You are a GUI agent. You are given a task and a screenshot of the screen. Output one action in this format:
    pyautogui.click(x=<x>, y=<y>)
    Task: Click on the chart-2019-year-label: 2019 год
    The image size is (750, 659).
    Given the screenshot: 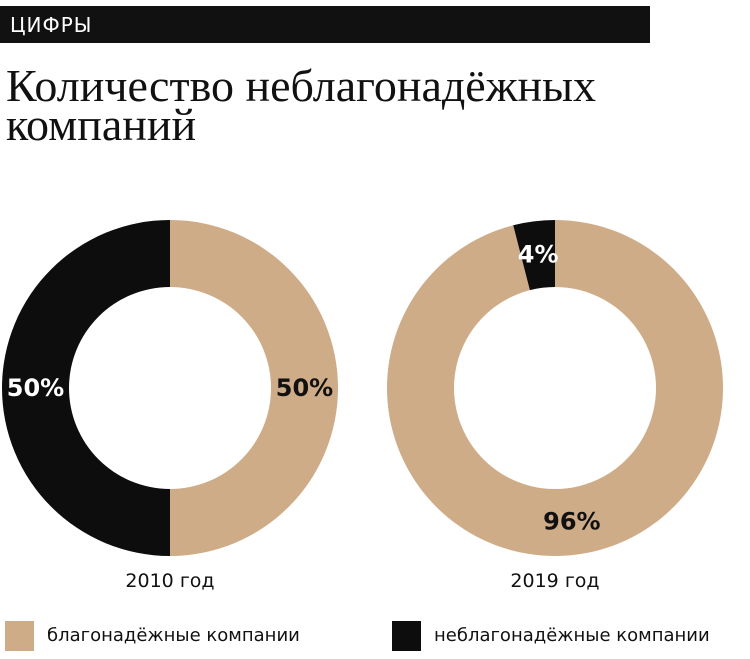 What is the action you would take?
    pyautogui.click(x=555, y=581)
    